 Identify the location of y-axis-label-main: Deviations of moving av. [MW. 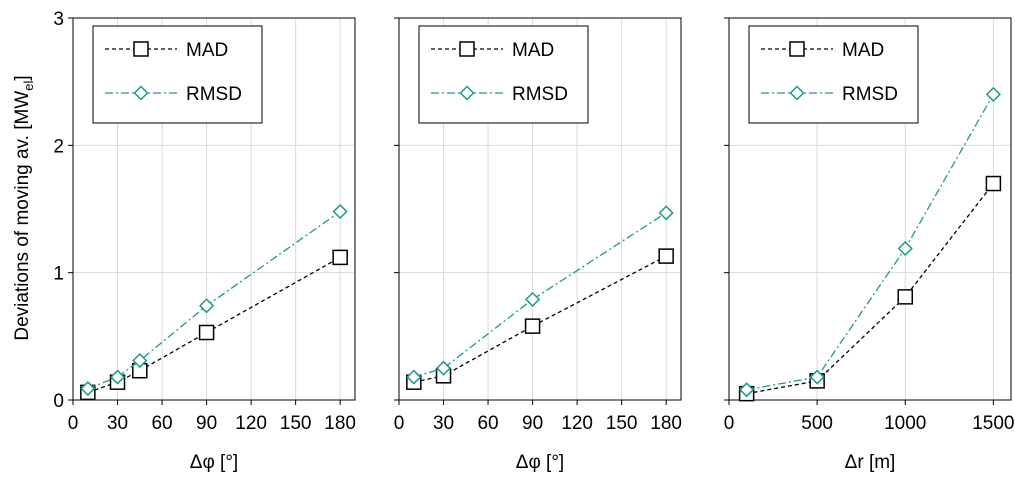
(22, 216).